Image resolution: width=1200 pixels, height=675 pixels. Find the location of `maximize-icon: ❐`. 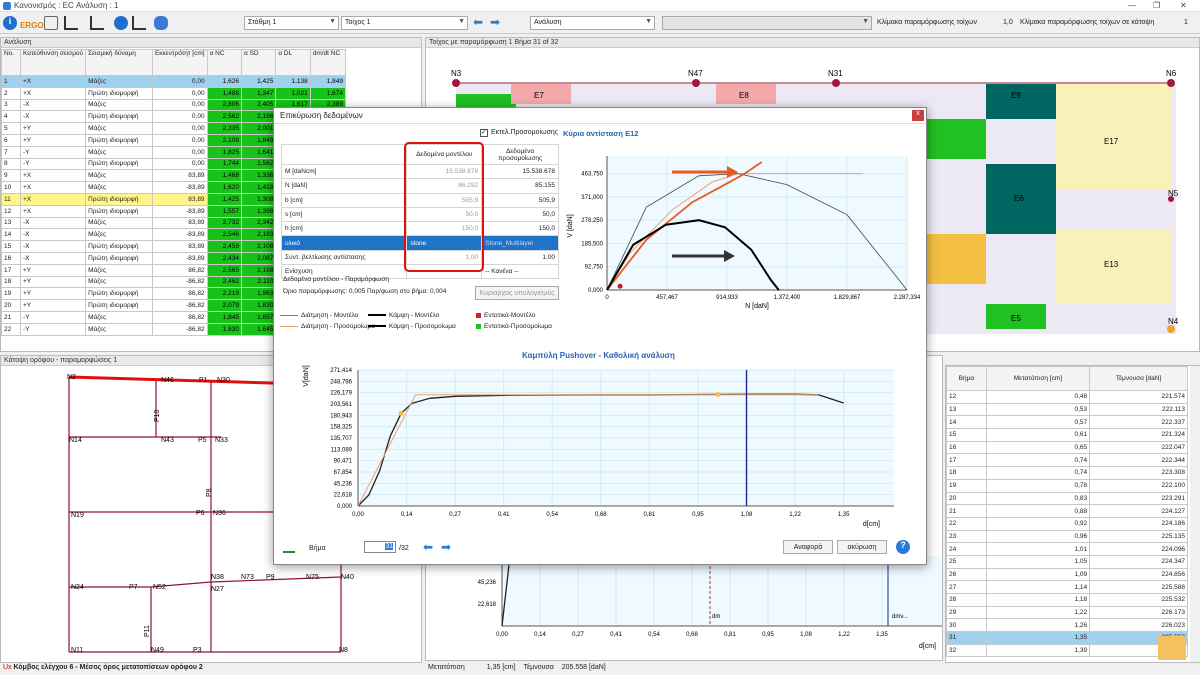

maximize-icon: ❐ is located at coordinates (1157, 5).